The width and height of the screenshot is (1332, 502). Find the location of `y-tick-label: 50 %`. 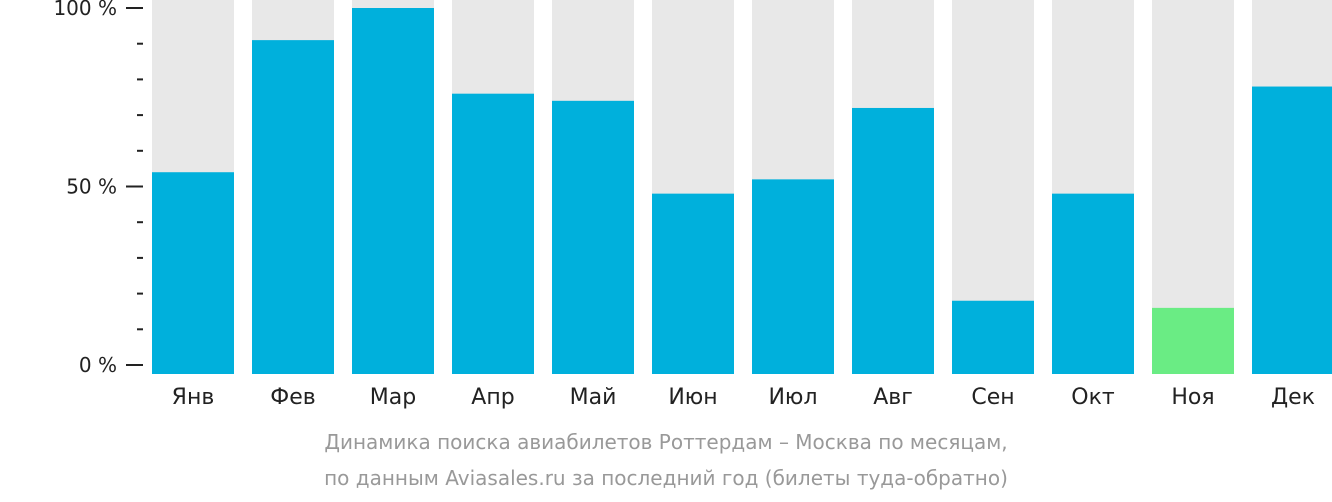

y-tick-label: 50 % is located at coordinates (91, 187).